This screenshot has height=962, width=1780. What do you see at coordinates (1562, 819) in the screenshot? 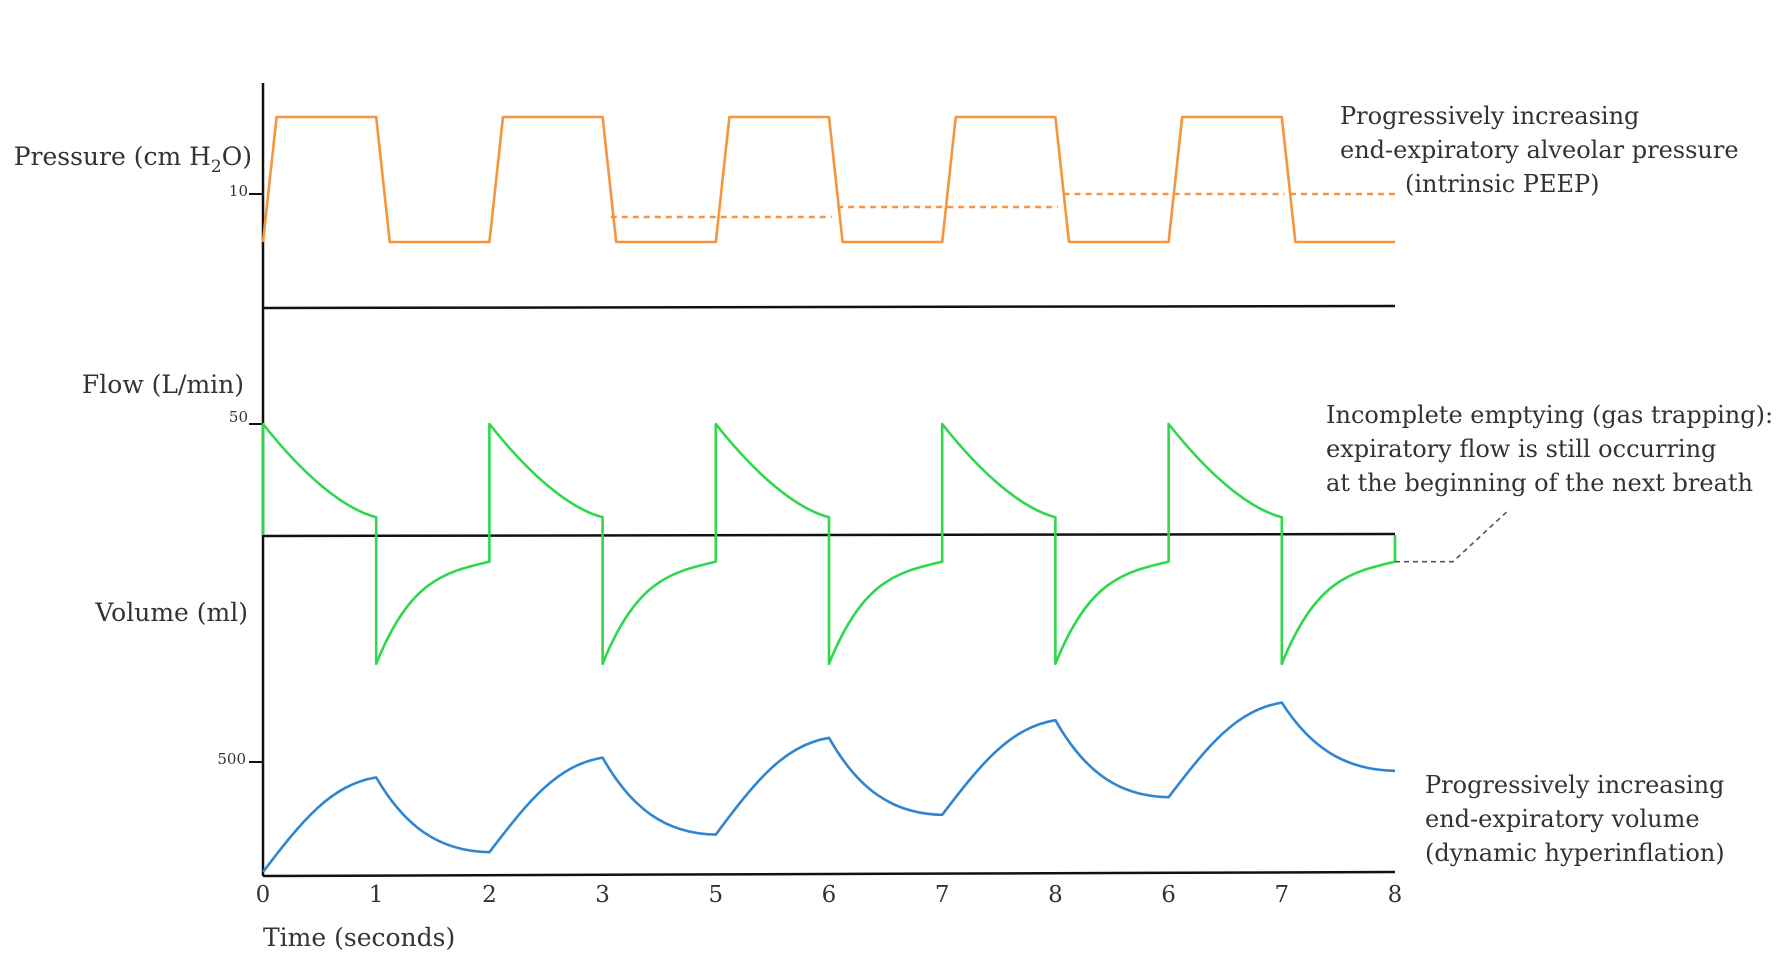
I see `volume-annotation-line-2: end-expiratory volume` at bounding box center [1562, 819].